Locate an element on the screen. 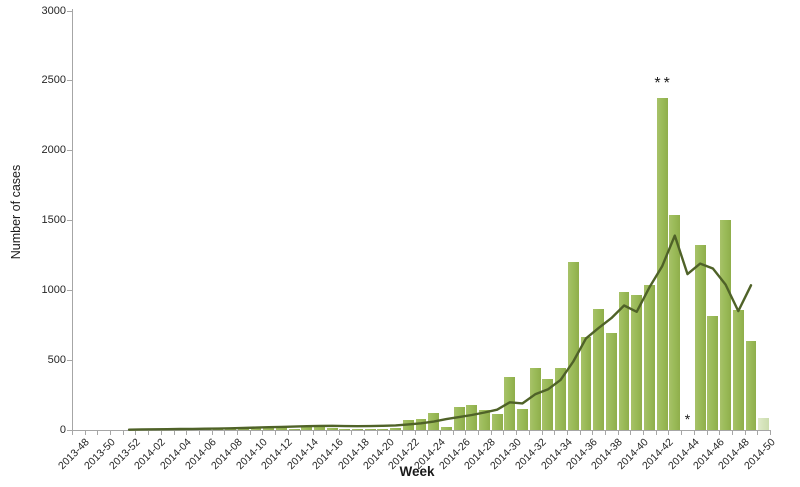 The image size is (800, 487). x-axis-title: Week is located at coordinates (417, 471).